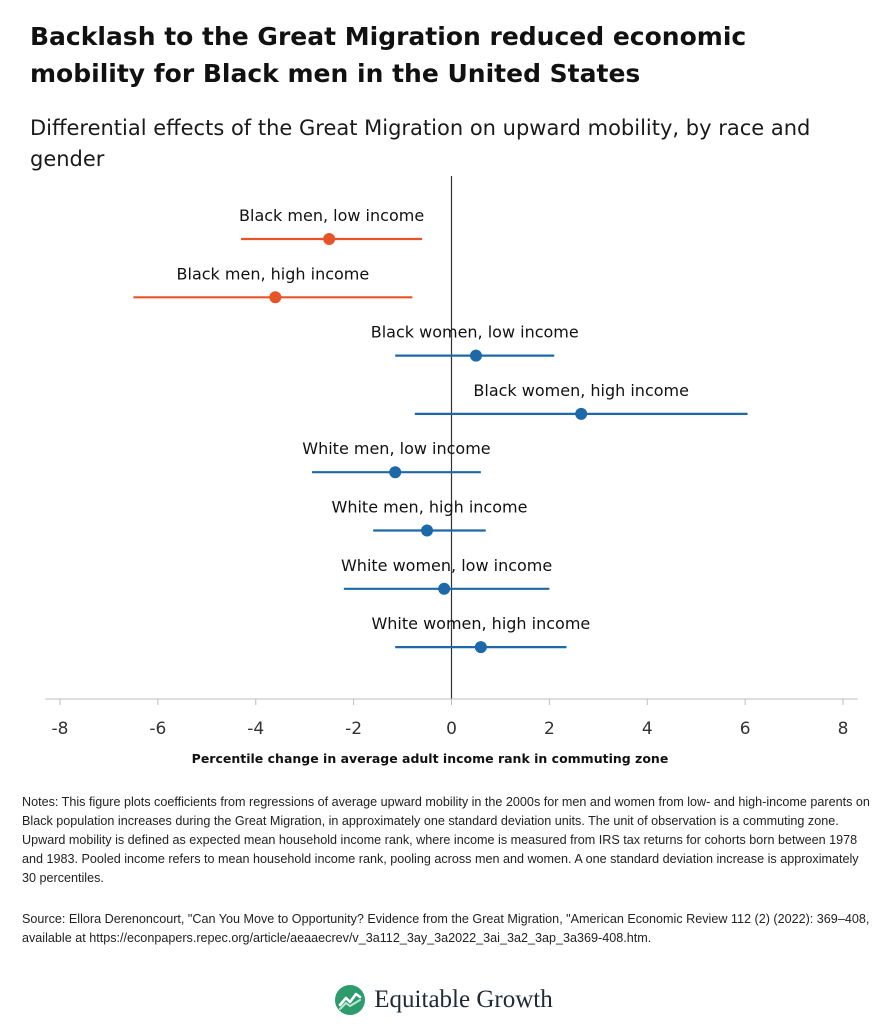  What do you see at coordinates (463, 999) in the screenshot?
I see `logo-text: Equitable Growth` at bounding box center [463, 999].